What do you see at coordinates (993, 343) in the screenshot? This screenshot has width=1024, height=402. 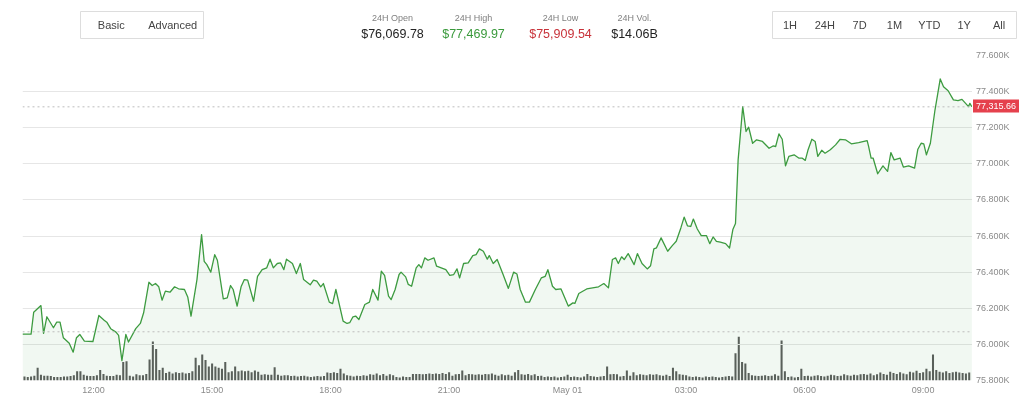 I see `y-tick-label: 76.000K` at bounding box center [993, 343].